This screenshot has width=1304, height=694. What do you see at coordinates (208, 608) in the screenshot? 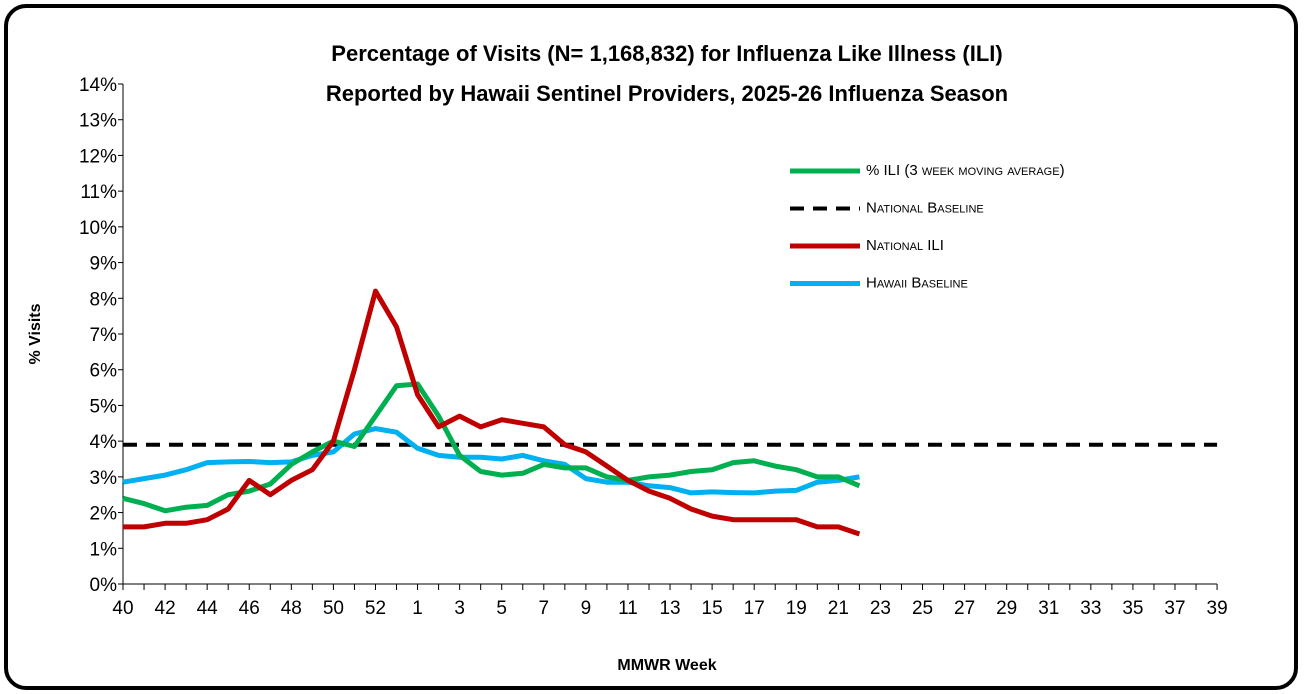
I see `x-tick-label: 44` at bounding box center [208, 608].